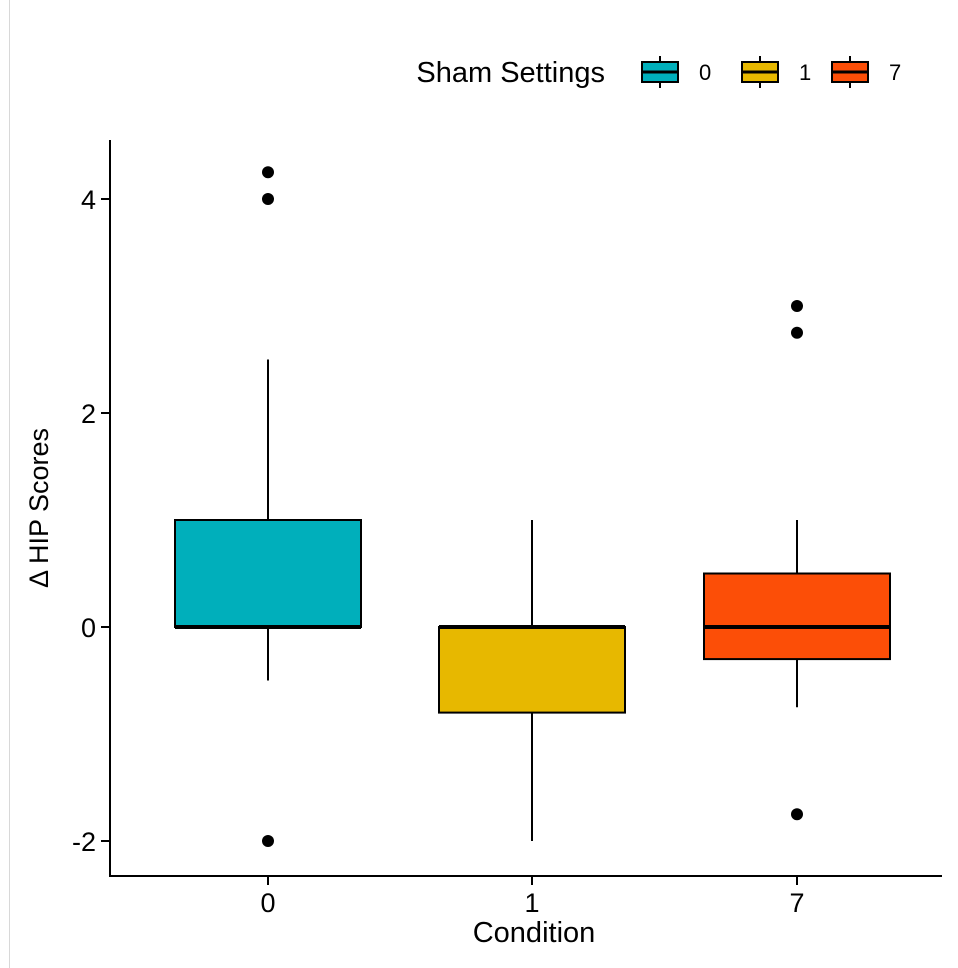  I want to click on x-tick-label: 1, so click(531, 903).